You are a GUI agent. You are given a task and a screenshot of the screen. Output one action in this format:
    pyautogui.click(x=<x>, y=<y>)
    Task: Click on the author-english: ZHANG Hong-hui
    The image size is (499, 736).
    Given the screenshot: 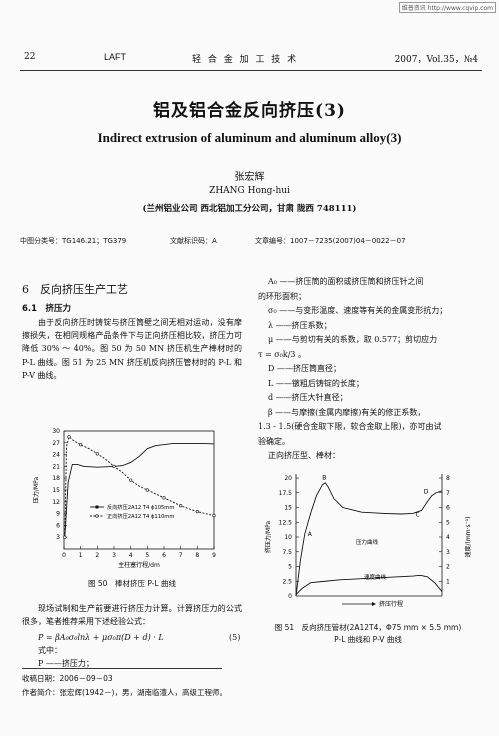 What is the action you would take?
    pyautogui.click(x=249, y=191)
    